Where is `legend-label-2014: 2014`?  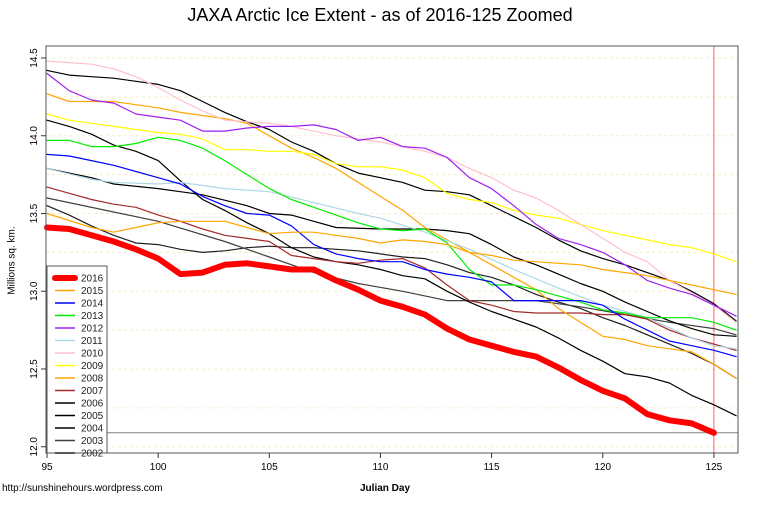
legend-label-2014: 2014 is located at coordinates (92, 304).